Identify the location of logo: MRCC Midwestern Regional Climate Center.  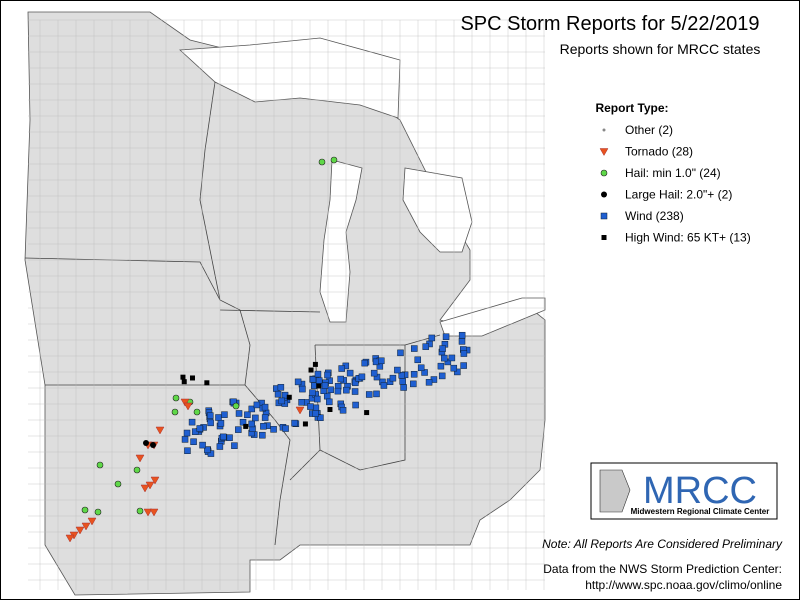
(684, 491).